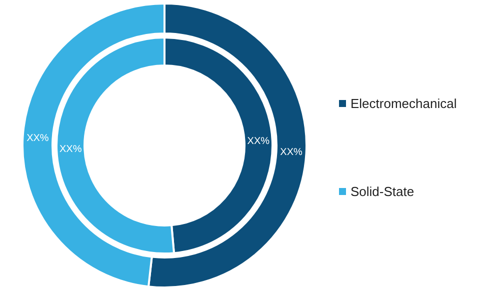  Describe the element at coordinates (382, 191) in the screenshot. I see `legend-label: Solid-State` at that location.